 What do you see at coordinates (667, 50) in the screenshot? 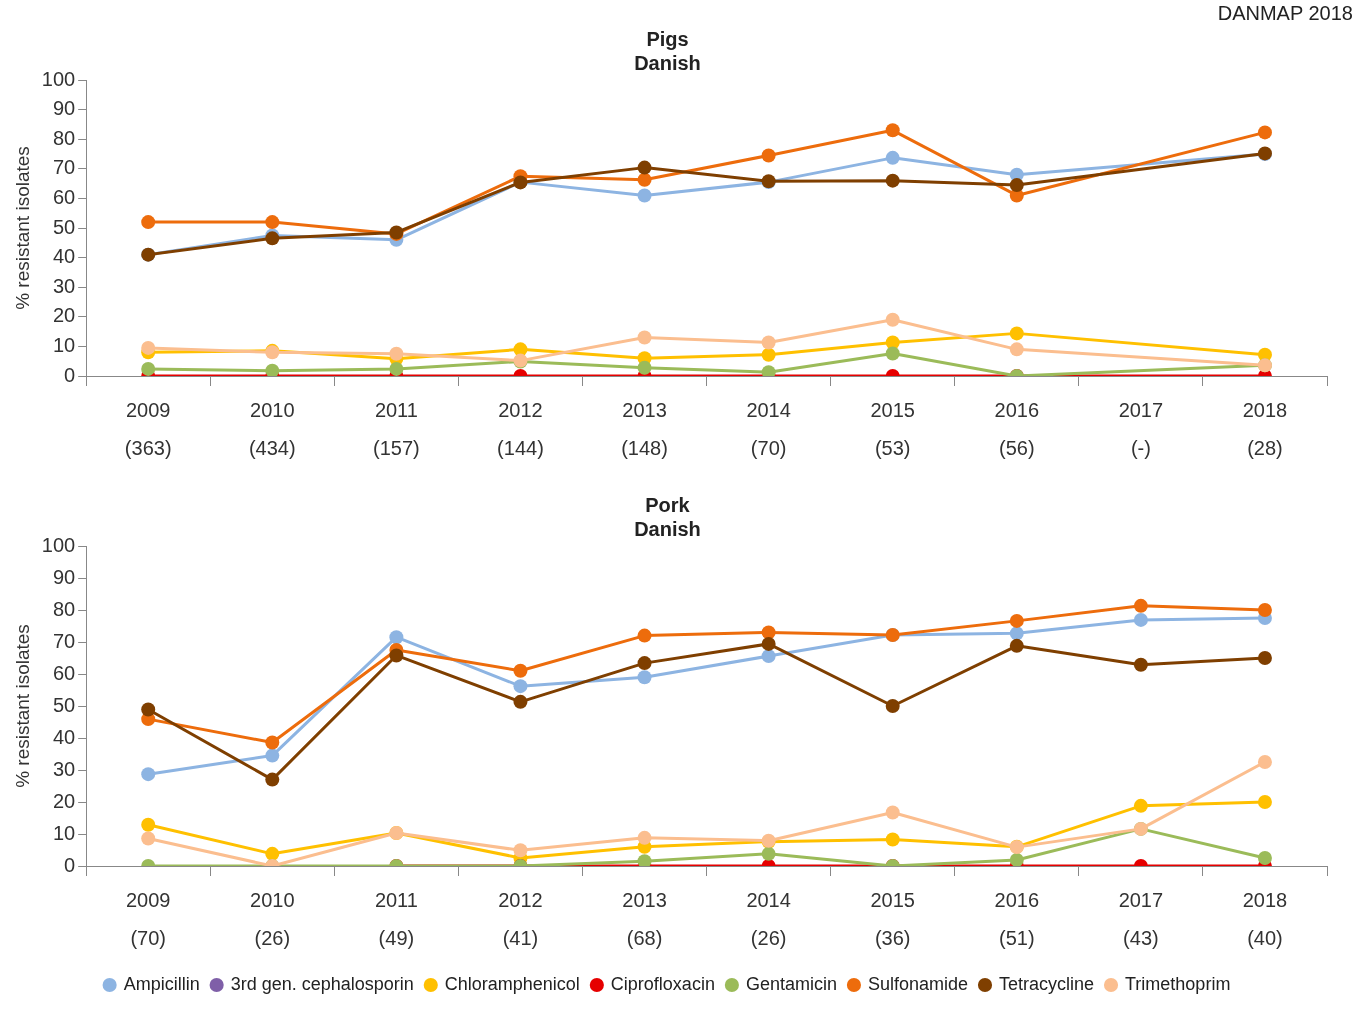
I see `chart-title: Pigs Danish` at bounding box center [667, 50].